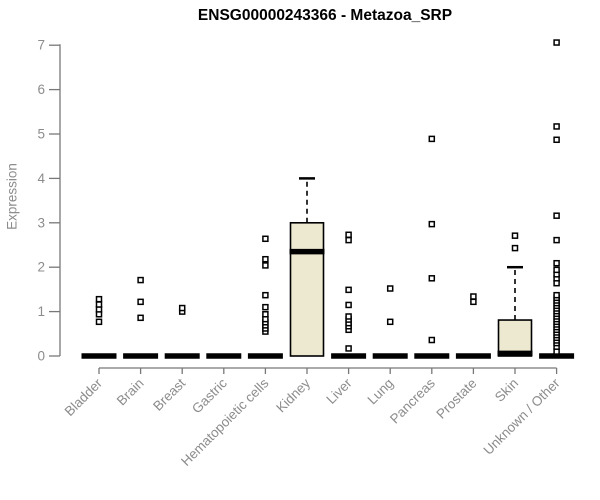  What do you see at coordinates (380, 392) in the screenshot?
I see `x-tick-label: Lung` at bounding box center [380, 392].